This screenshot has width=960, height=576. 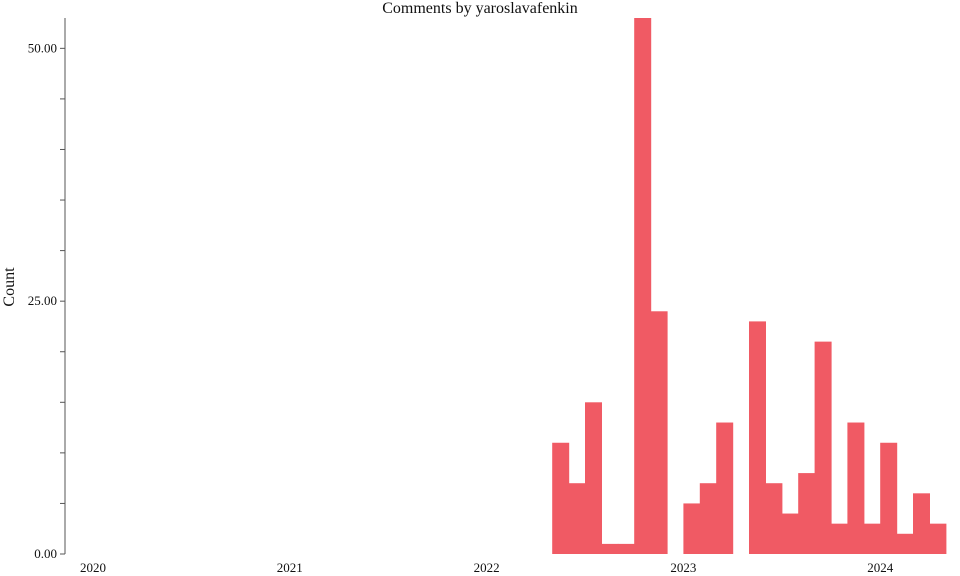 What do you see at coordinates (290, 567) in the screenshot?
I see `x-tick-label: 2021` at bounding box center [290, 567].